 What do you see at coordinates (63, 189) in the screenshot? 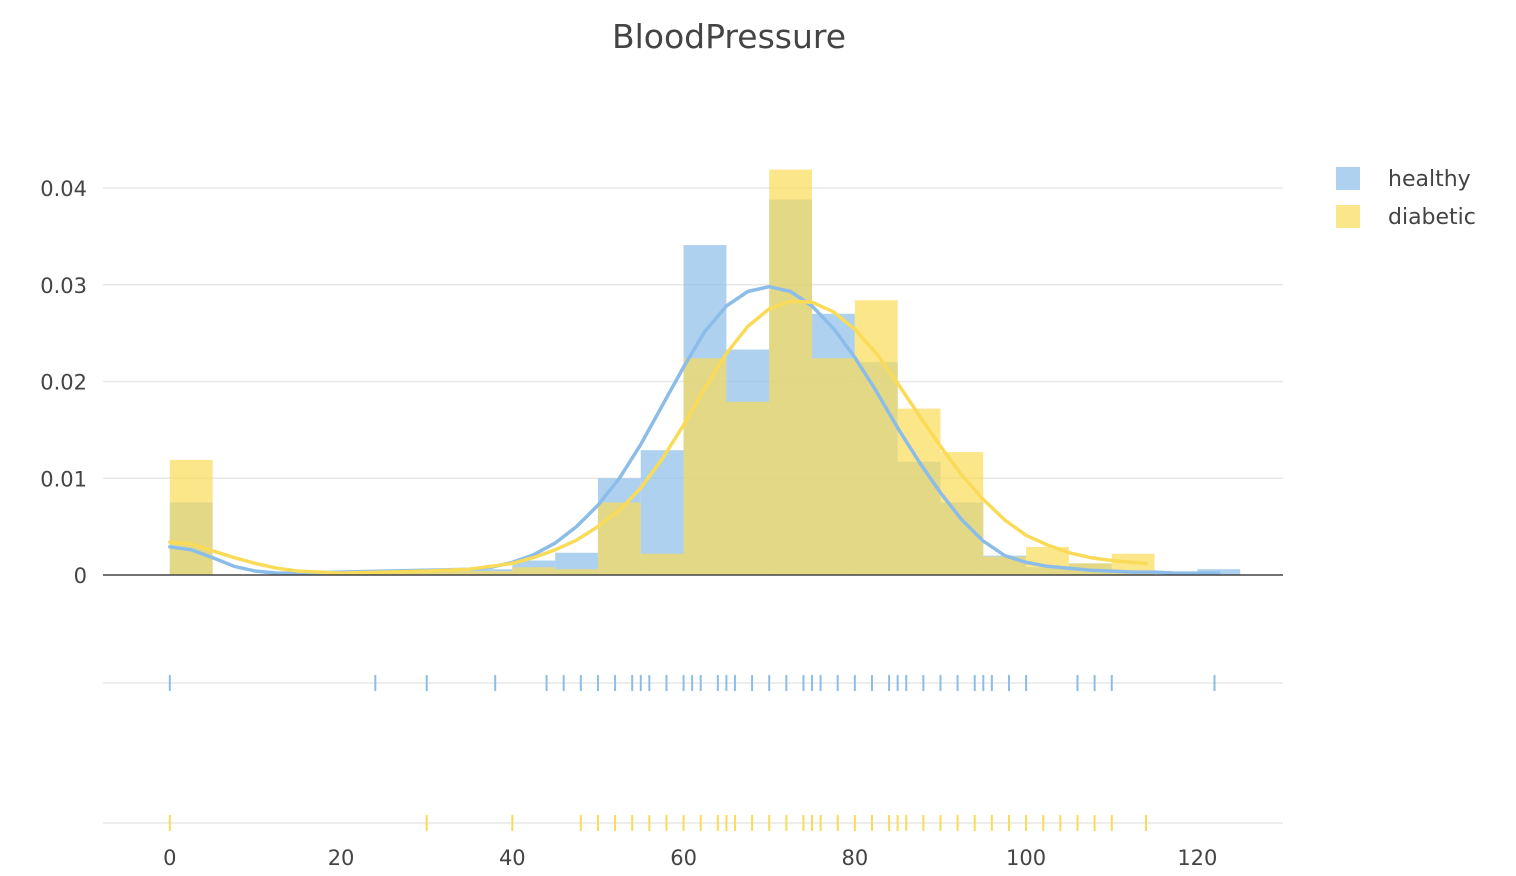
I see `y-tick-label: 0.04` at bounding box center [63, 189].